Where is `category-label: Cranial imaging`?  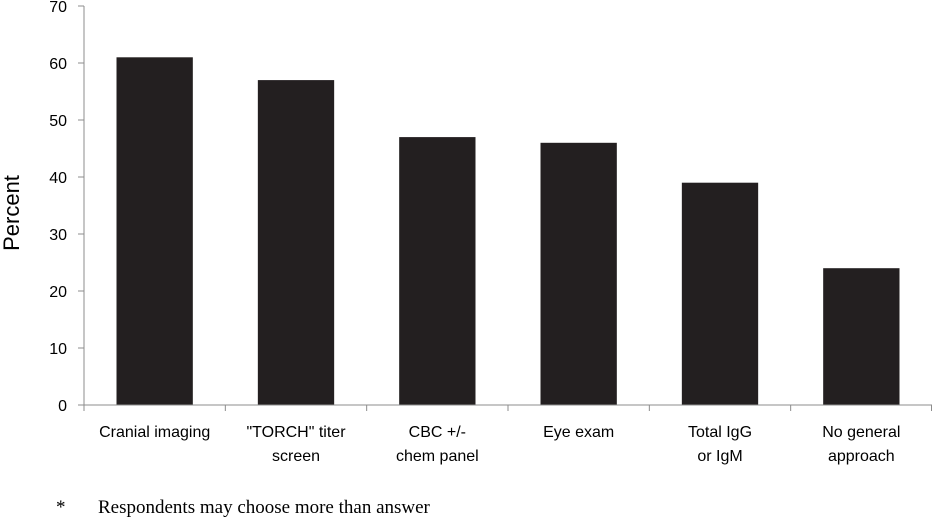 category-label: Cranial imaging is located at coordinates (154, 432).